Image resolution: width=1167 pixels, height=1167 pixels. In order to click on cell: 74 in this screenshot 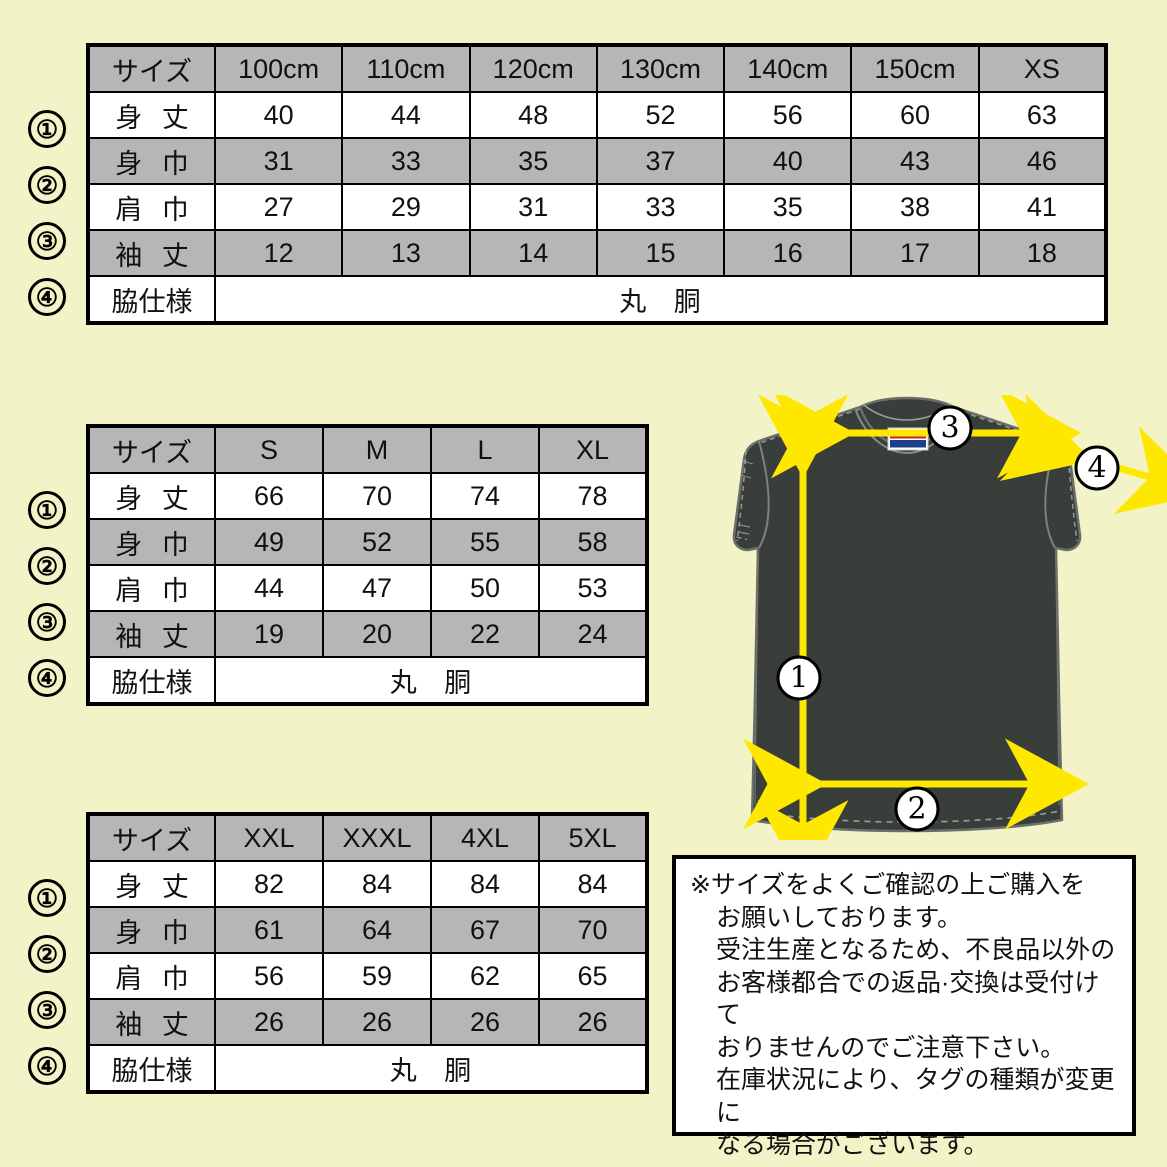, I will do `click(485, 496)`.